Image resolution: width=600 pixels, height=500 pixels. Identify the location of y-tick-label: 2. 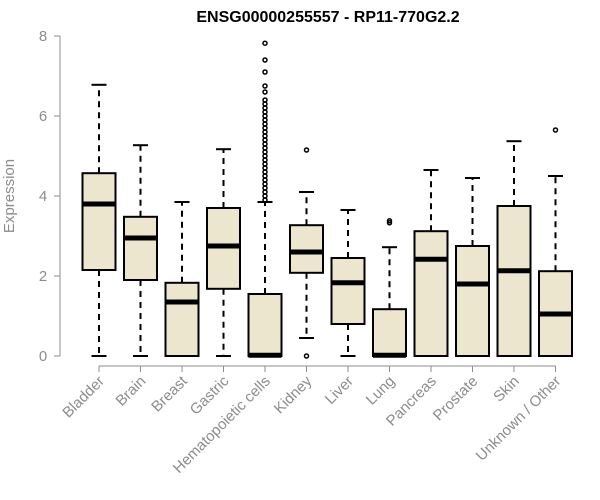
(43, 276).